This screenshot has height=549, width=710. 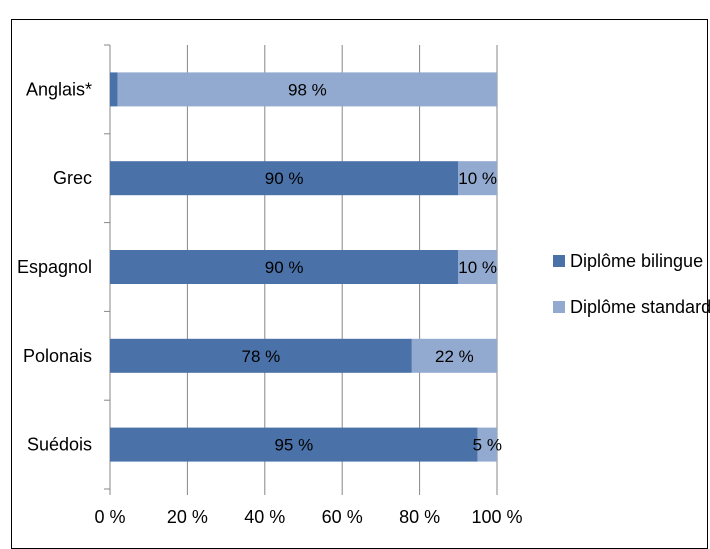 I want to click on data-label: 5 %, so click(x=487, y=445).